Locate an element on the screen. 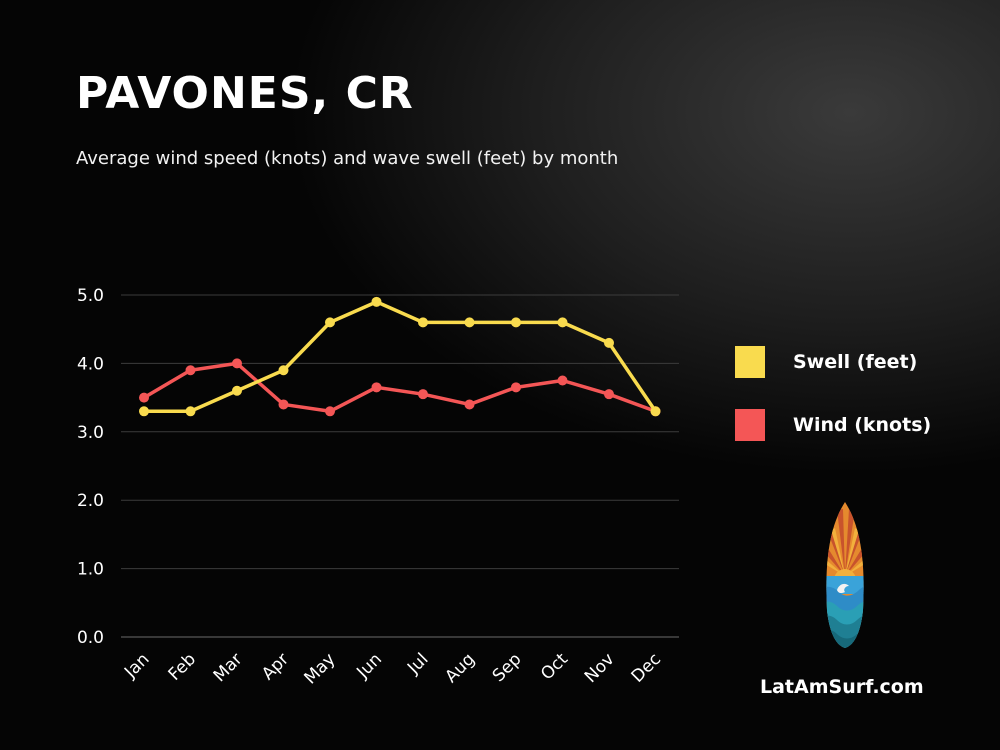 This screenshot has height=750, width=1000. x-tick-label: Sep is located at coordinates (507, 667).